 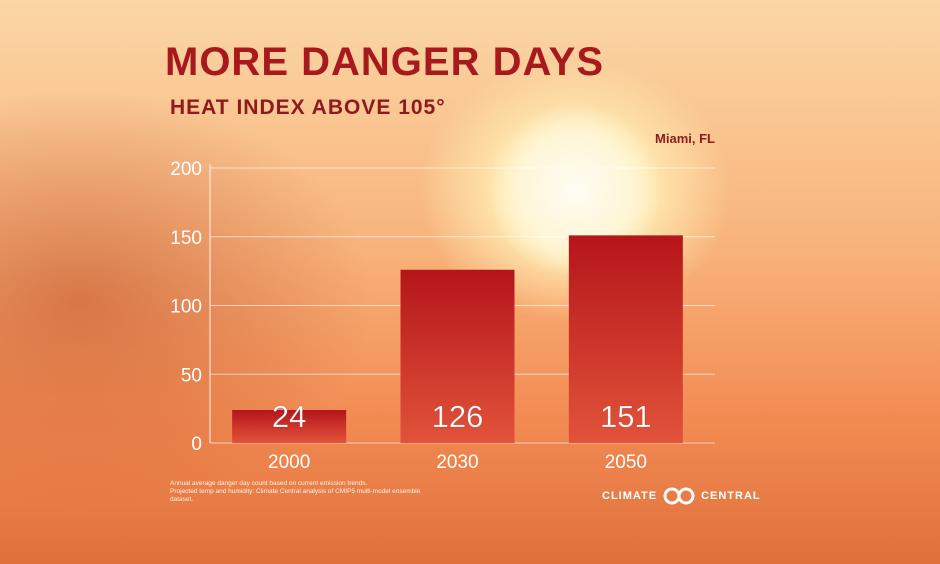 What do you see at coordinates (385, 62) in the screenshot?
I see `chart-title: MORE DANGER DAYS` at bounding box center [385, 62].